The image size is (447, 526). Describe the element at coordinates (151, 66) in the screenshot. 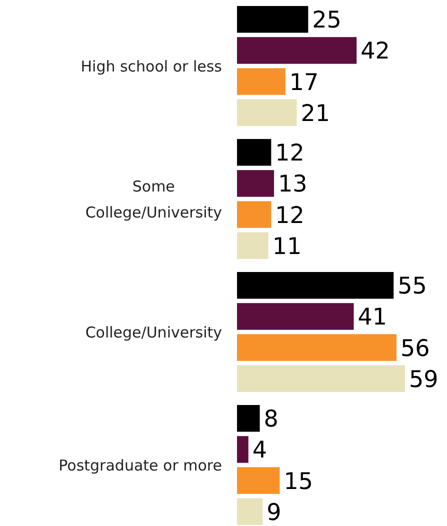

I see `y-tick-label: High school or less` at that location.